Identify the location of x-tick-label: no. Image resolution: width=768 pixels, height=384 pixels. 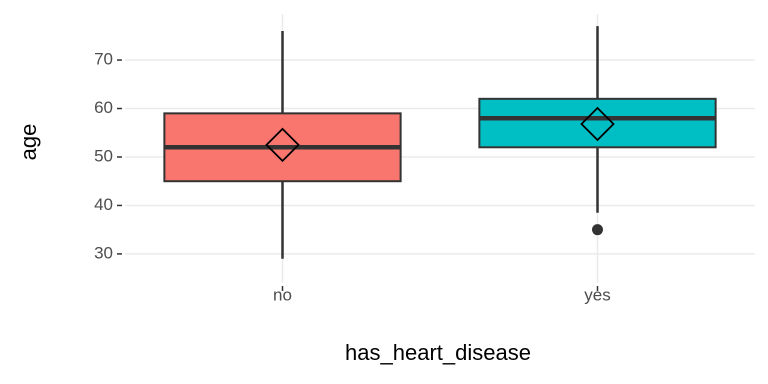
(282, 294).